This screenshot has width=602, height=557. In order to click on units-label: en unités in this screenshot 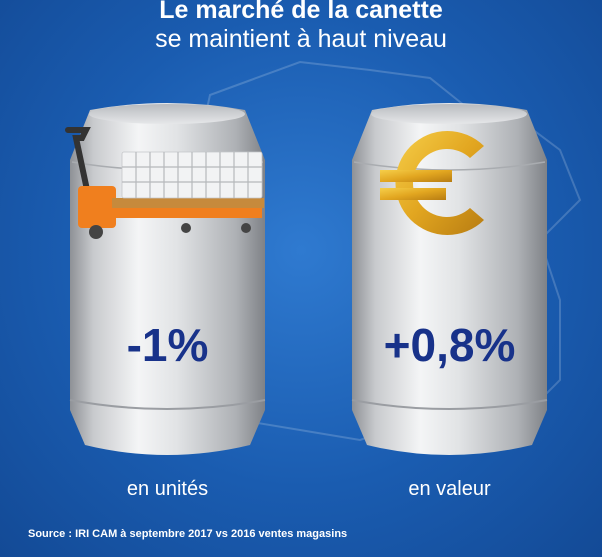, I will do `click(167, 489)`.